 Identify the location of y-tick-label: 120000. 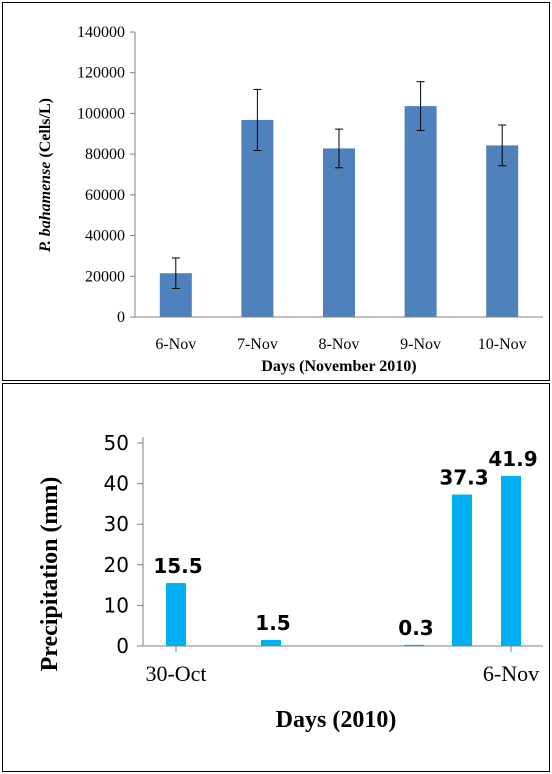
(101, 73).